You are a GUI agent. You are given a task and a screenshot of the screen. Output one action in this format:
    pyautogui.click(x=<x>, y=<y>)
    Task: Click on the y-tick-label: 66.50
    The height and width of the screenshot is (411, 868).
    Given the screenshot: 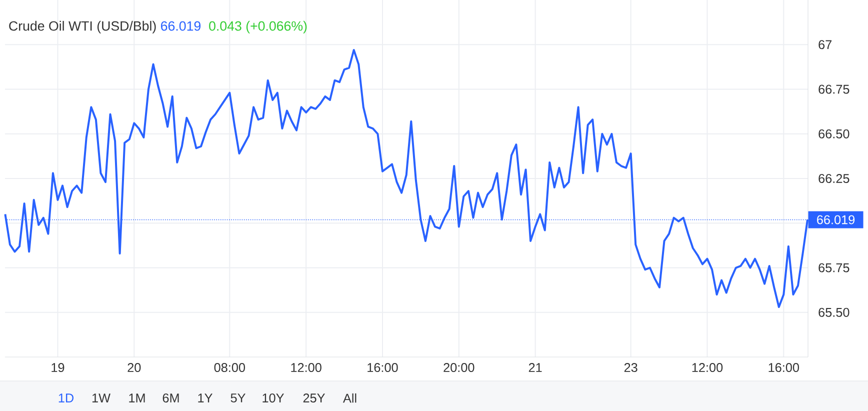 What is the action you would take?
    pyautogui.click(x=834, y=133)
    